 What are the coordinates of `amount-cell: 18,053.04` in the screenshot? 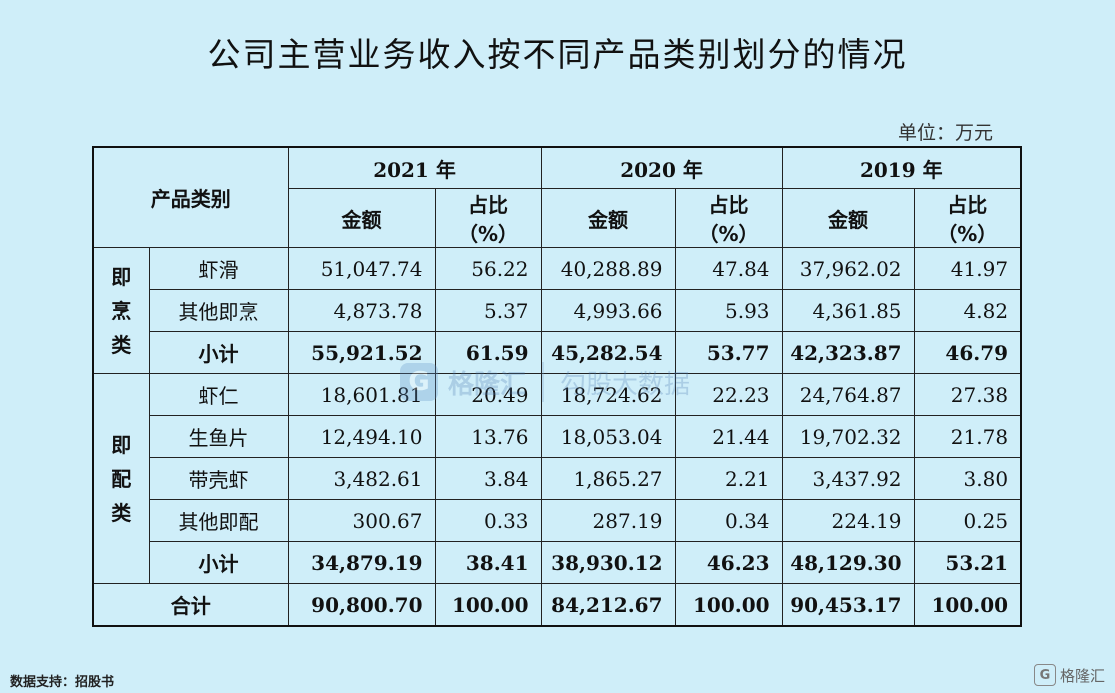 It's located at (608, 436).